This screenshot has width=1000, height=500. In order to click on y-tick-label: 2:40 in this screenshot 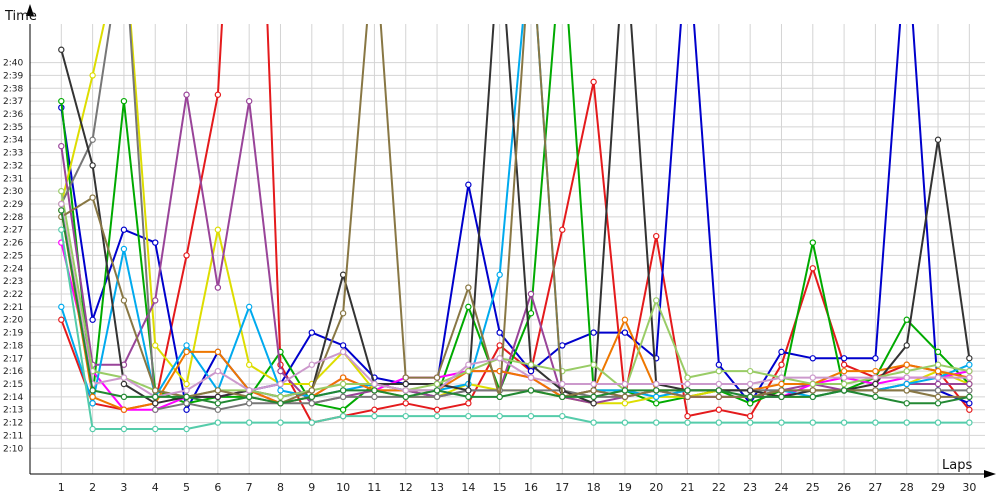, I will do `click(13, 64)`.